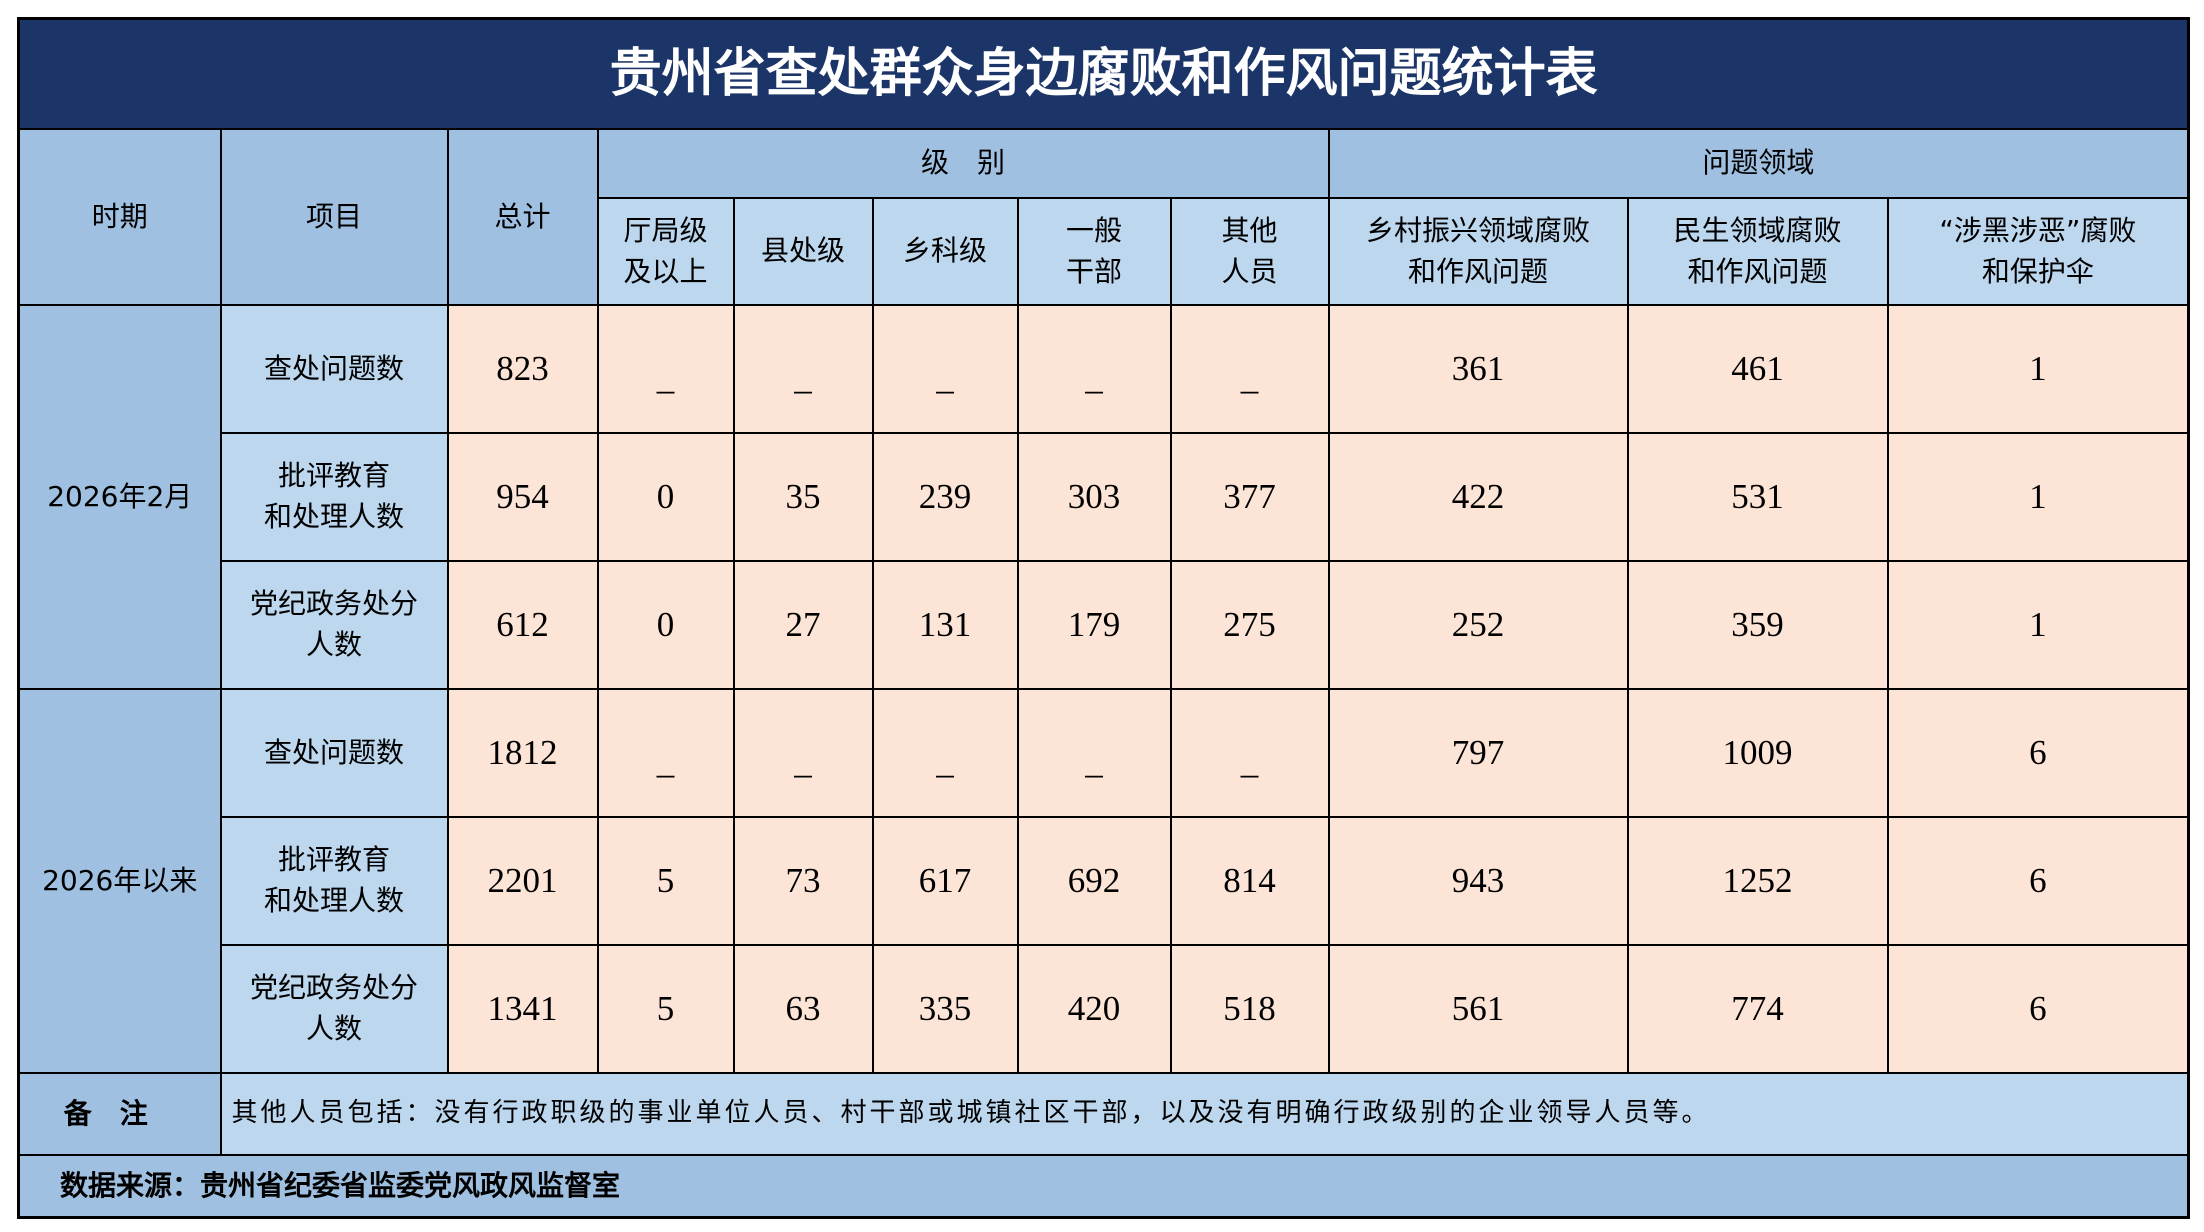  I want to click on header-item: 项目, so click(334, 217).